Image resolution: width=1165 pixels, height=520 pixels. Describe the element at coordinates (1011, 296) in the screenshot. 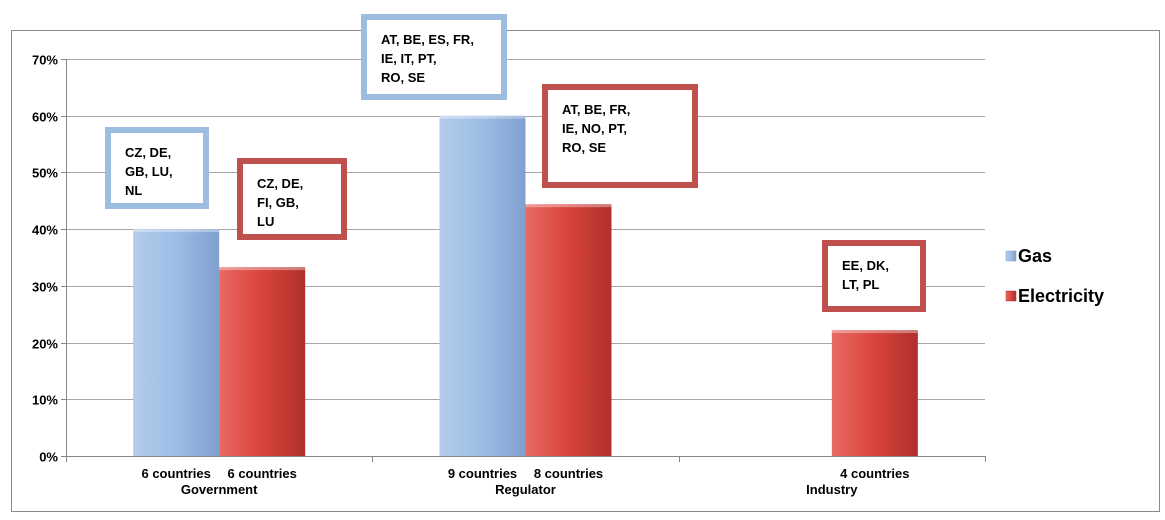

I see `legend-swatch-electricity` at that location.